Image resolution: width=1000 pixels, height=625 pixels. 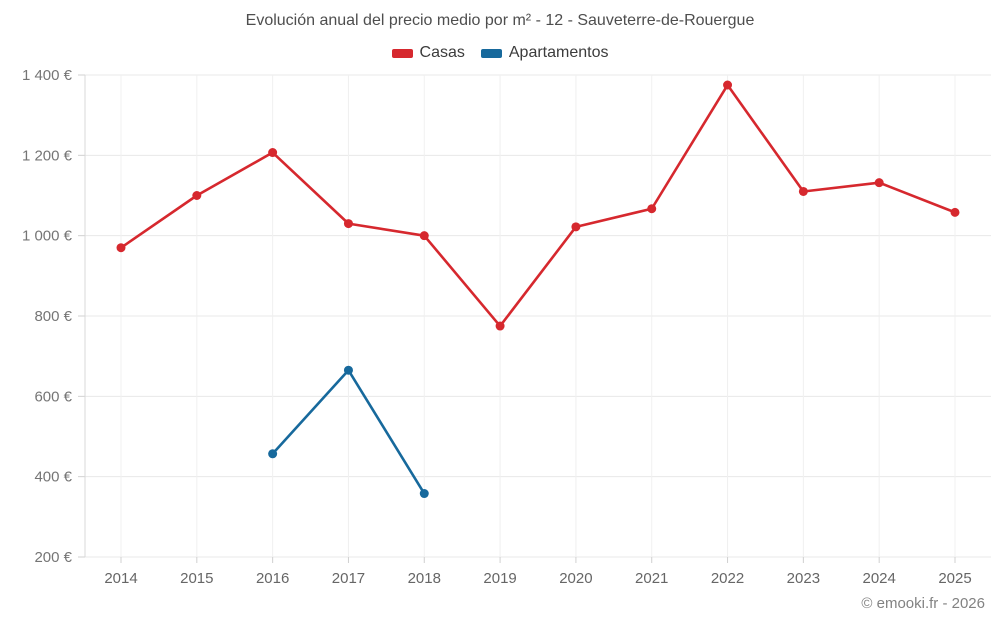 I want to click on x-tick-label: 2016, so click(x=272, y=578).